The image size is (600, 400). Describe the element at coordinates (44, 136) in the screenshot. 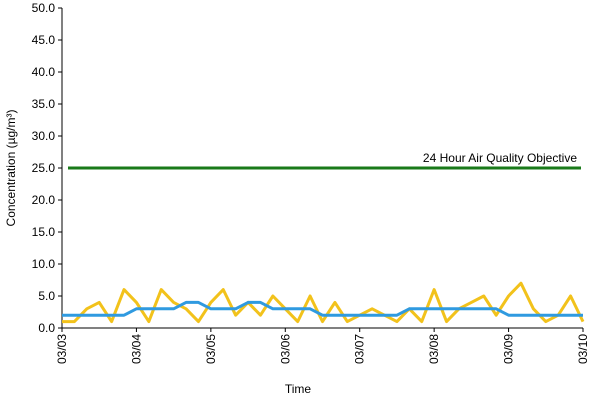

I see `y-tick-label: 30.0` at that location.